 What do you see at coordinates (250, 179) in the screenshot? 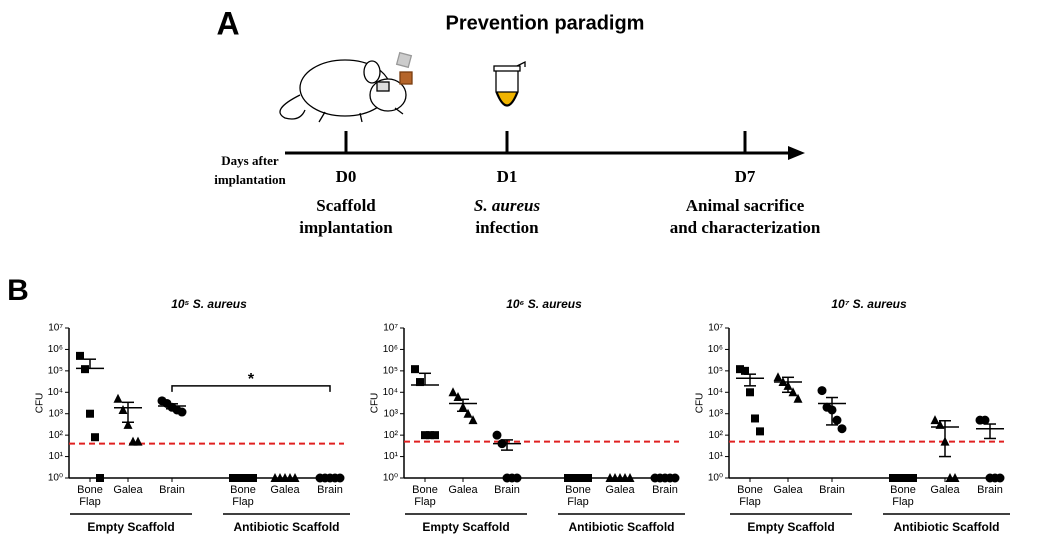
I see `axis-label: implantation` at bounding box center [250, 179].